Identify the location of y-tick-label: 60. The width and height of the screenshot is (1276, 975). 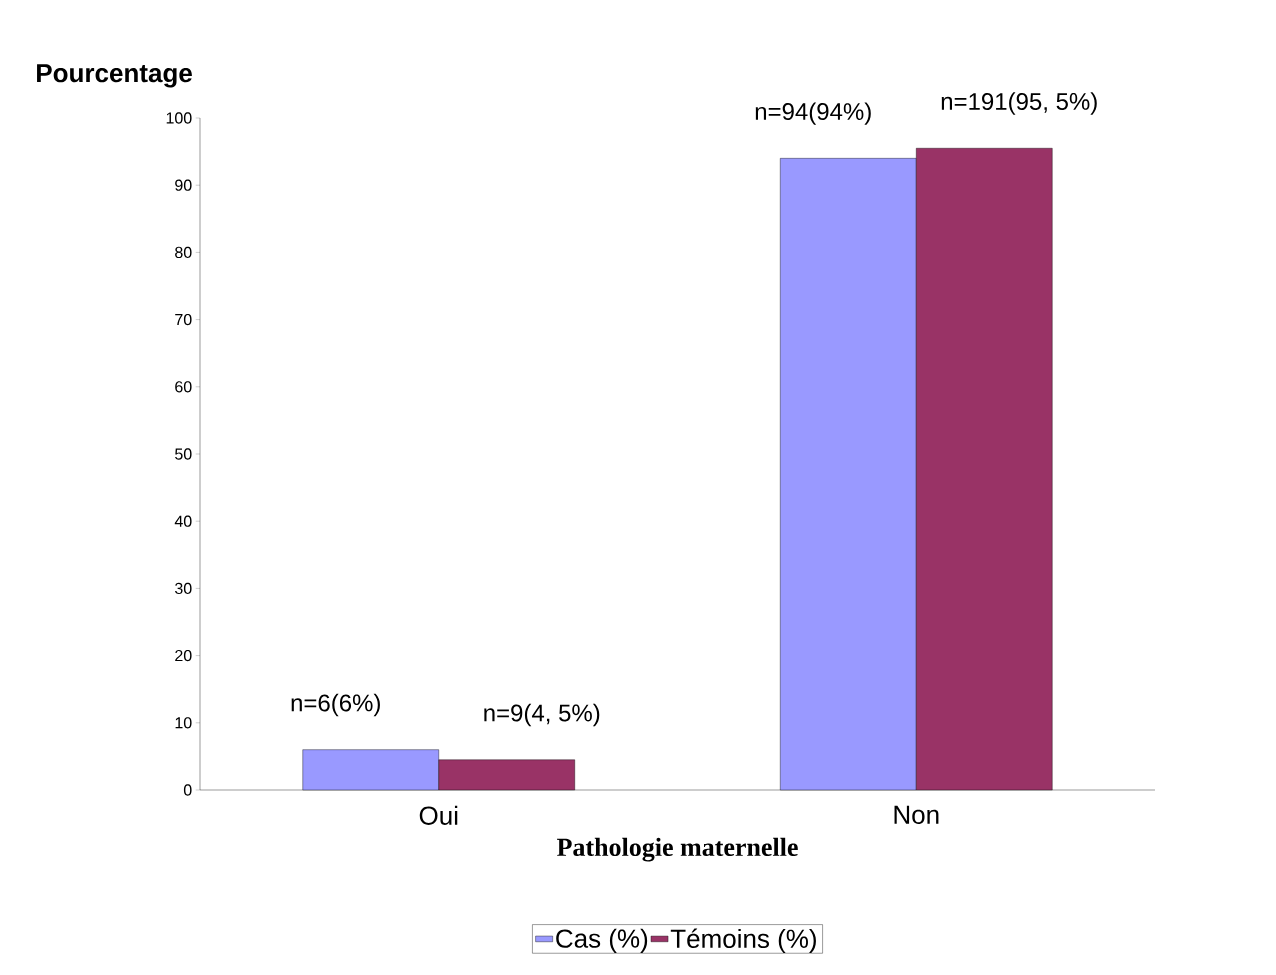
(183, 387).